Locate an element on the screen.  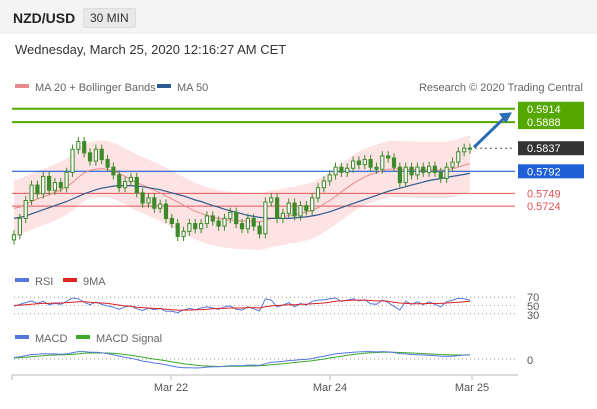
pivot-label-box is located at coordinates (551, 171).